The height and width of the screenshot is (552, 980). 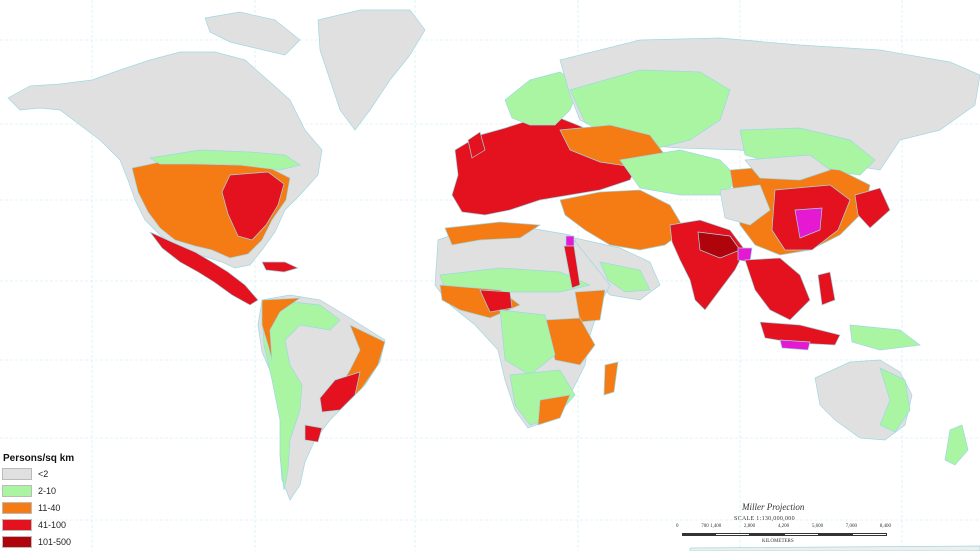 What do you see at coordinates (281, 329) in the screenshot?
I see `south-america-coast` at bounding box center [281, 329].